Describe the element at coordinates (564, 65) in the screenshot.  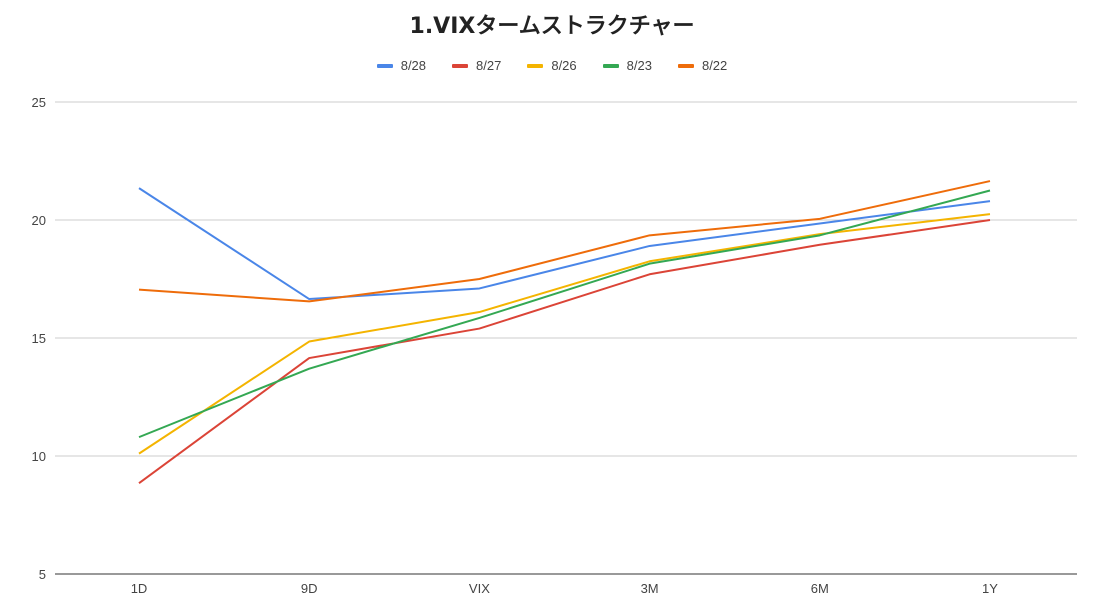
I see `legend-label: 8/26` at that location.